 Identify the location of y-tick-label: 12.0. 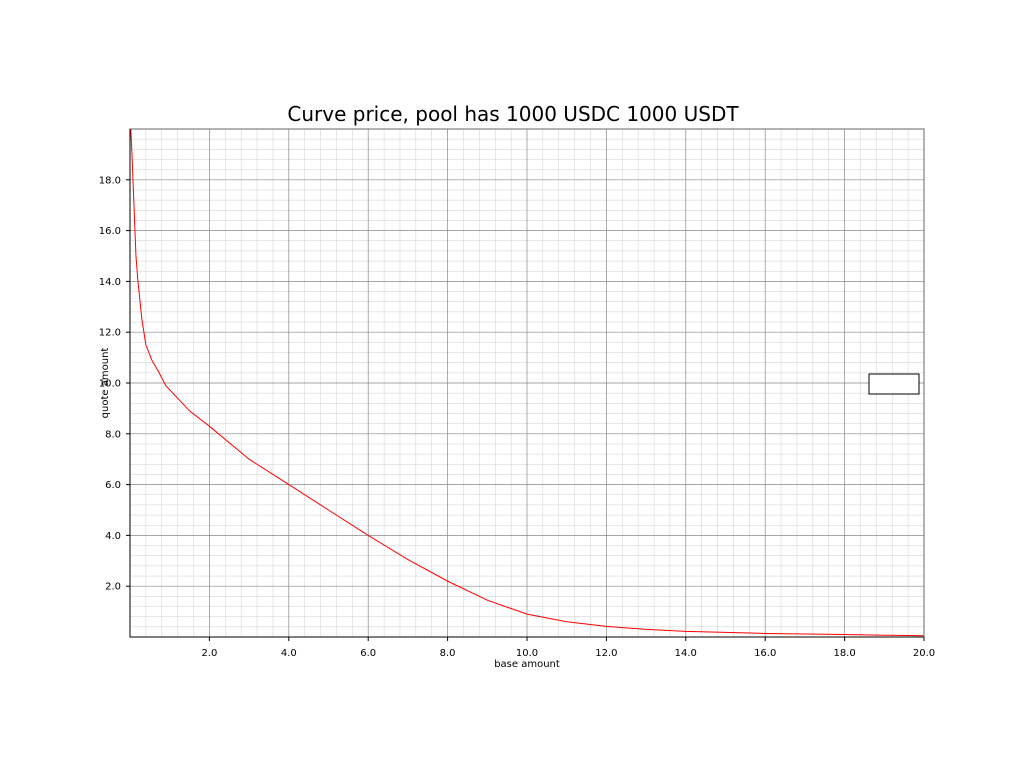
(110, 333).